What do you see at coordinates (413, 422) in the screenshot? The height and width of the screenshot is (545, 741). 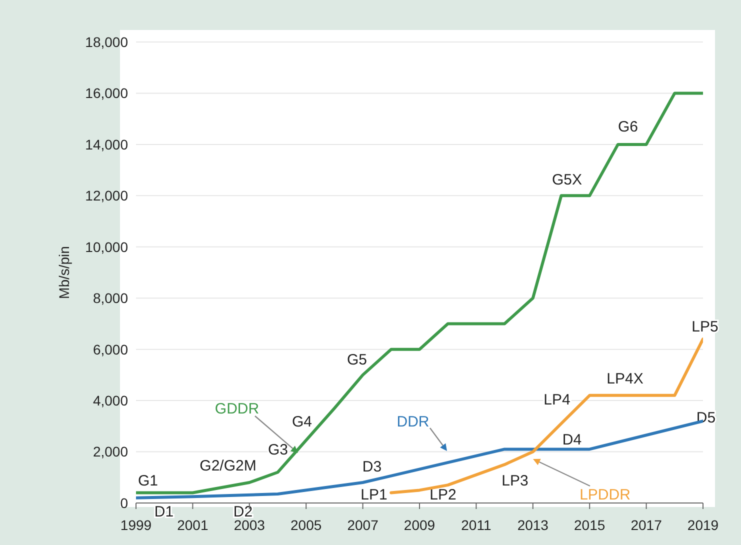 I see `text: DDR` at bounding box center [413, 422].